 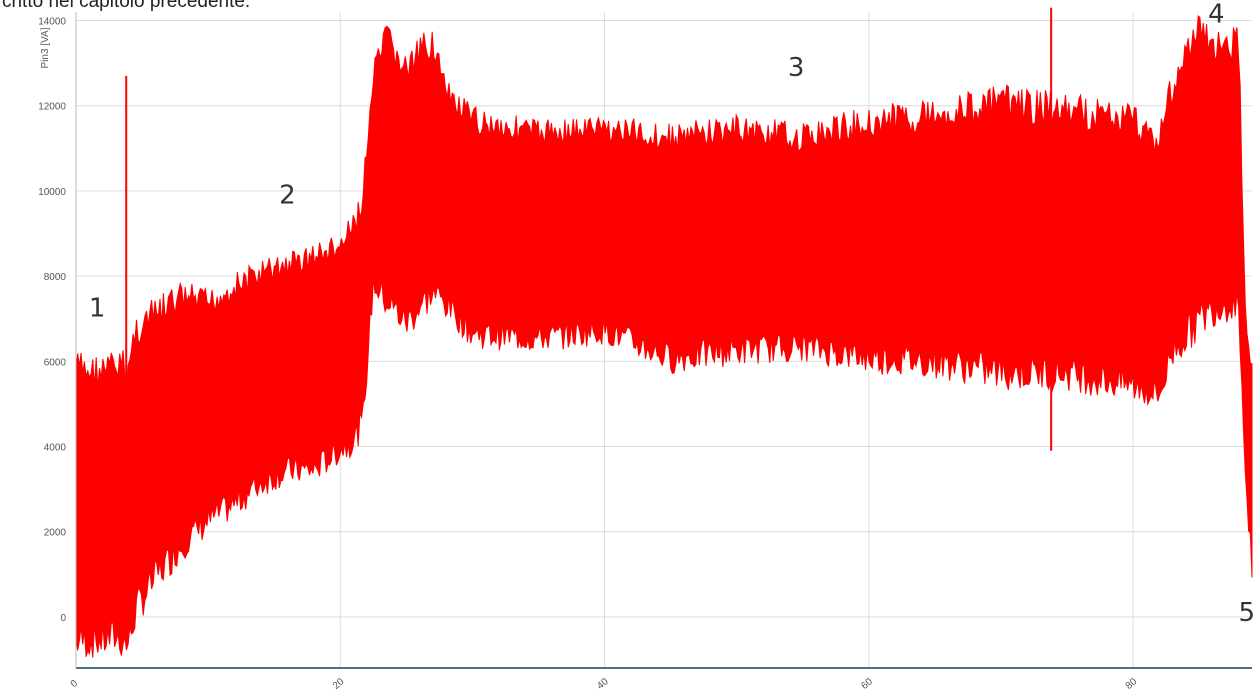 I want to click on annotation-label: 1, so click(x=97, y=309).